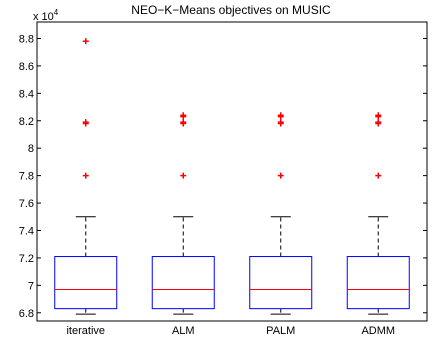 The height and width of the screenshot is (337, 435). Describe the element at coordinates (26, 67) in the screenshot. I see `y-tick-label: 8.6` at that location.